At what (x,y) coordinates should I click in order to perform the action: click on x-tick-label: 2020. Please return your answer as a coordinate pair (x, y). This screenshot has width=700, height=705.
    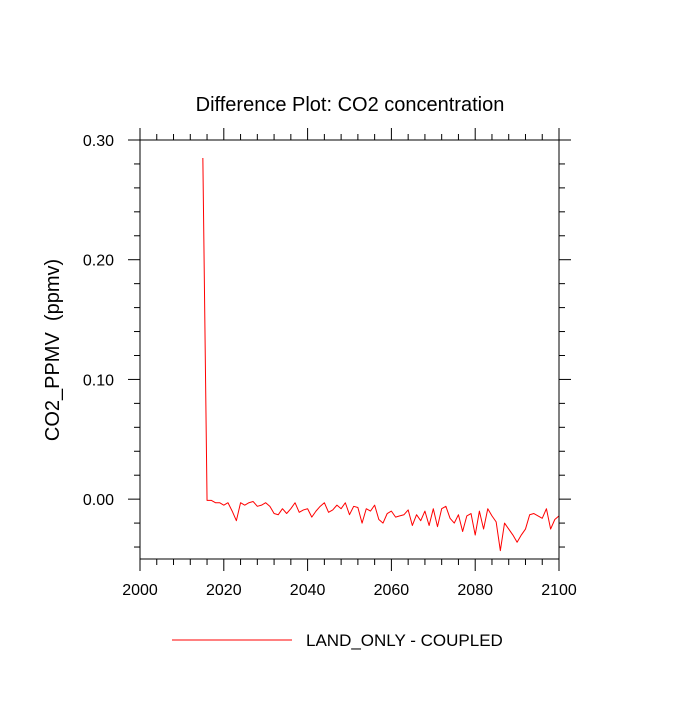
    Looking at the image, I should click on (224, 590).